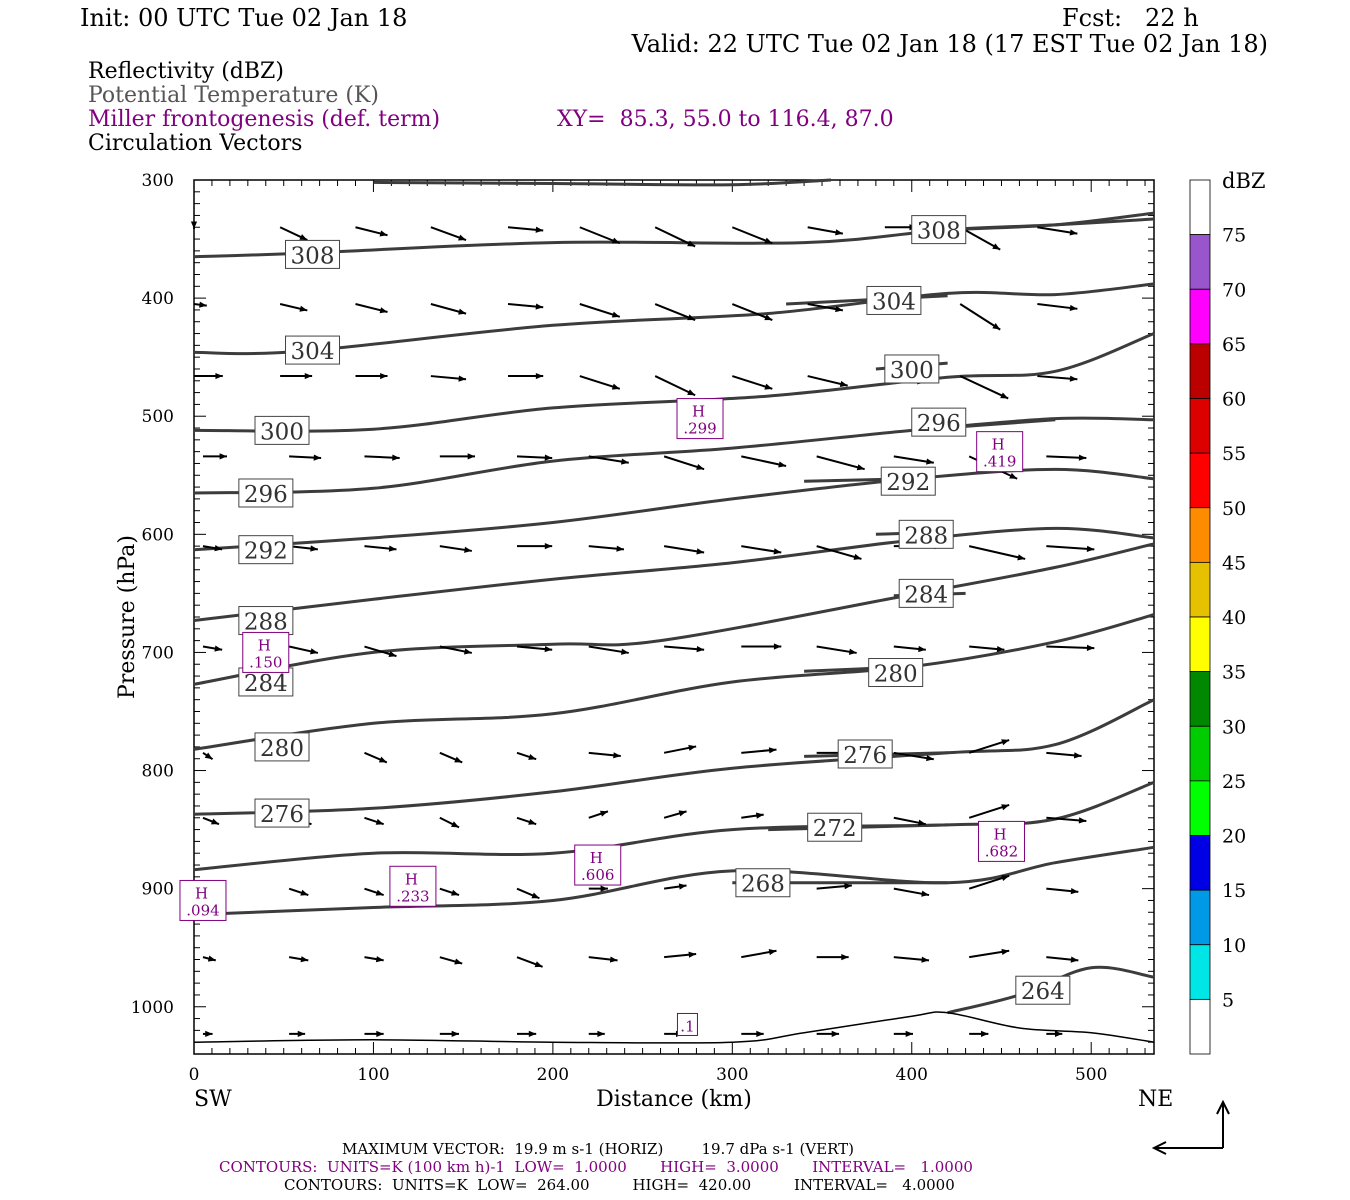  I want to click on theta-label-text: 308, so click(939, 232).